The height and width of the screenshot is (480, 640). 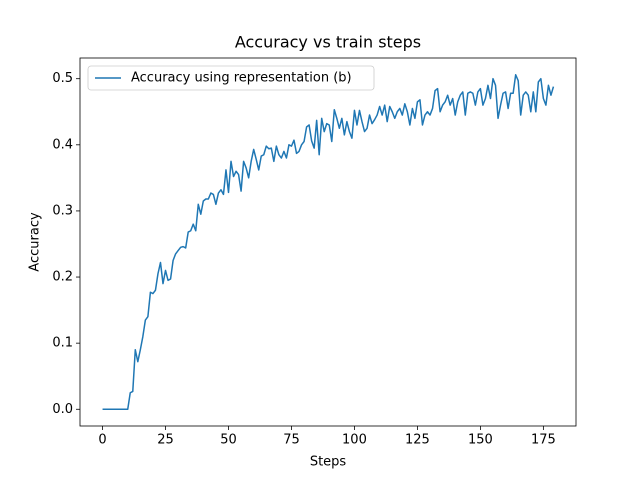 I want to click on x-tick-label: 175, so click(x=543, y=440).